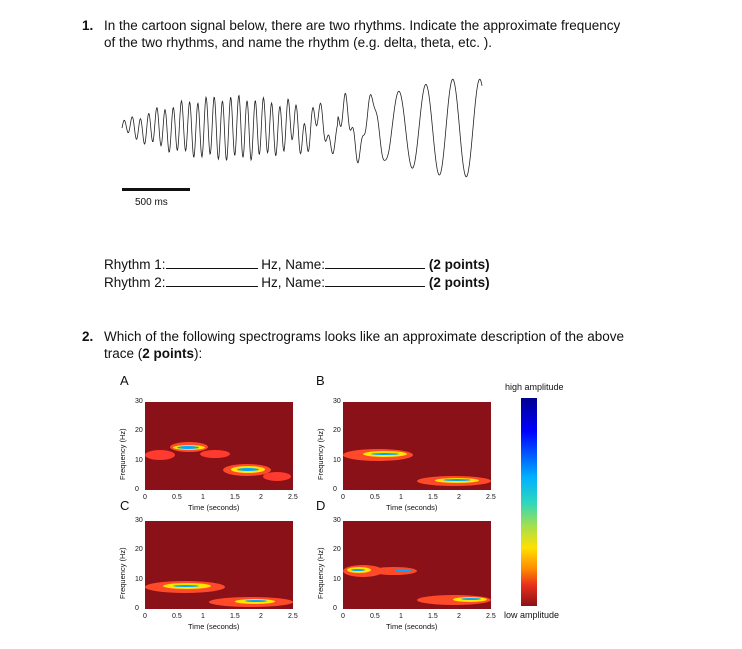  I want to click on rhythm-2-label: Rhythm 2:, so click(135, 282).